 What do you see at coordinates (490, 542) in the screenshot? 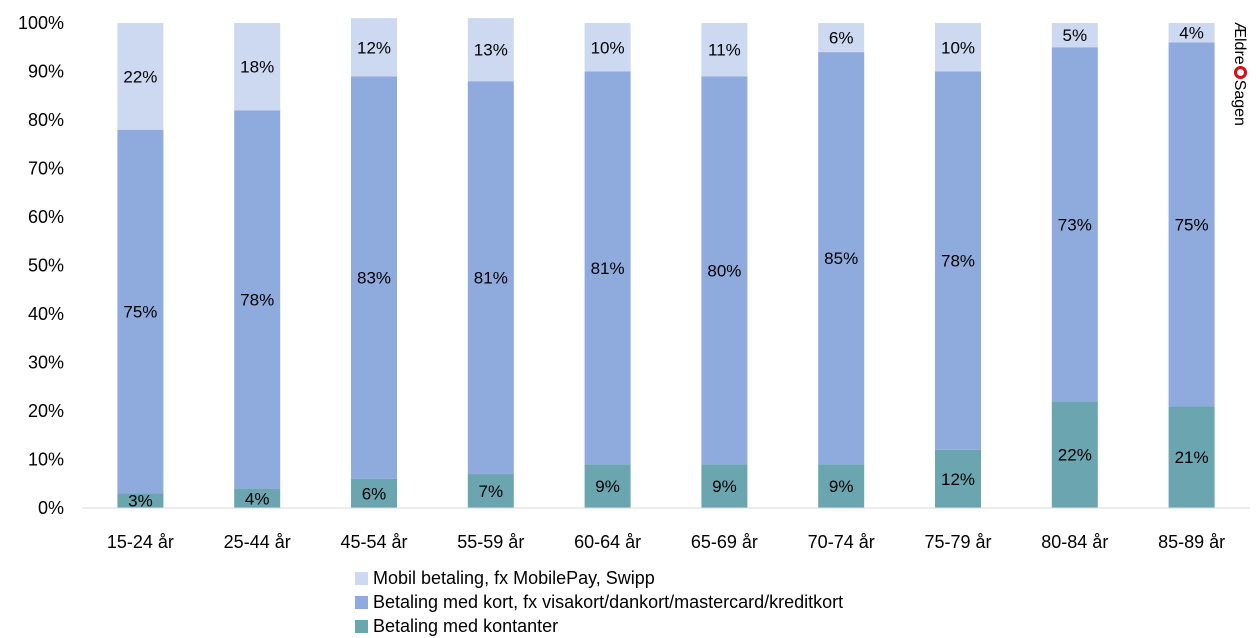
I see `x-tick-label: 55-59 år` at bounding box center [490, 542].